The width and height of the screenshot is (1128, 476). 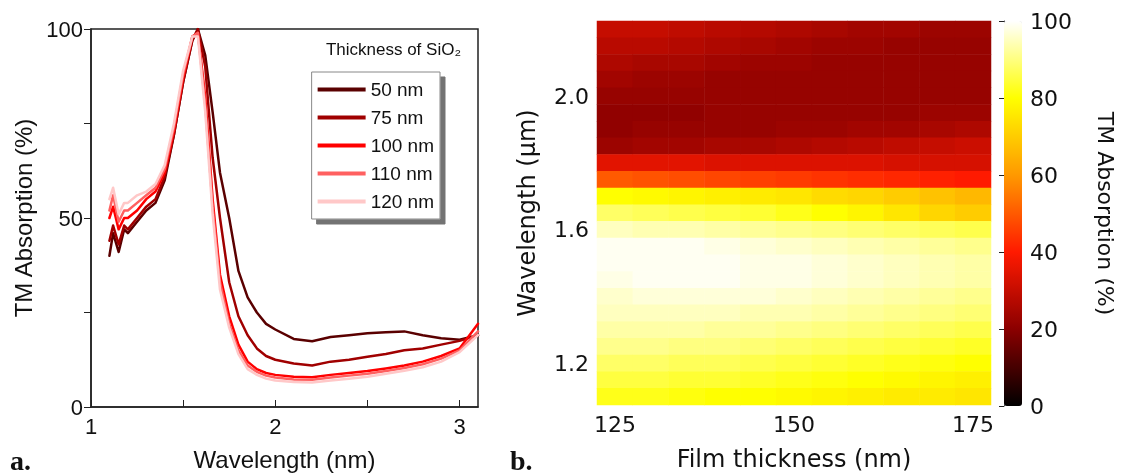 What do you see at coordinates (402, 145) in the screenshot?
I see `legend-label: 100 nm` at bounding box center [402, 145].